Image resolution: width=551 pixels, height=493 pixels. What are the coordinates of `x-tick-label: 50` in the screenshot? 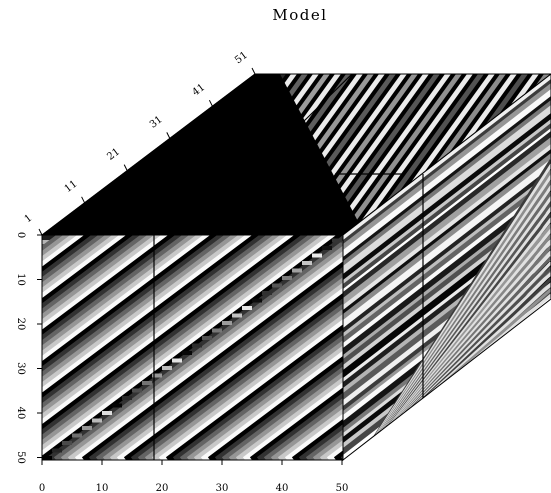 It's located at (342, 488).